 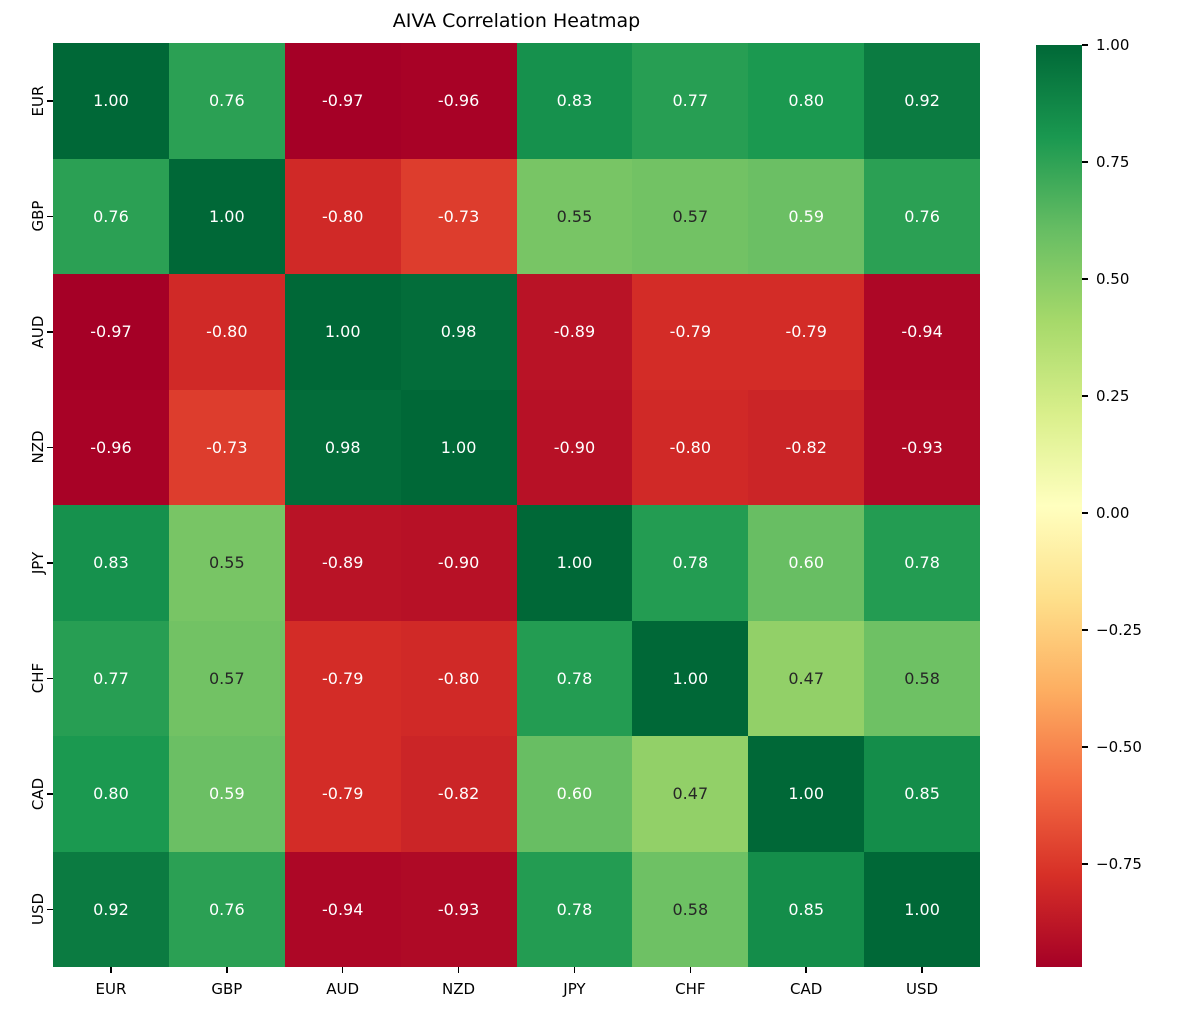 I want to click on heatmap-cell-GBP-JPY: 0.55, so click(x=574, y=216).